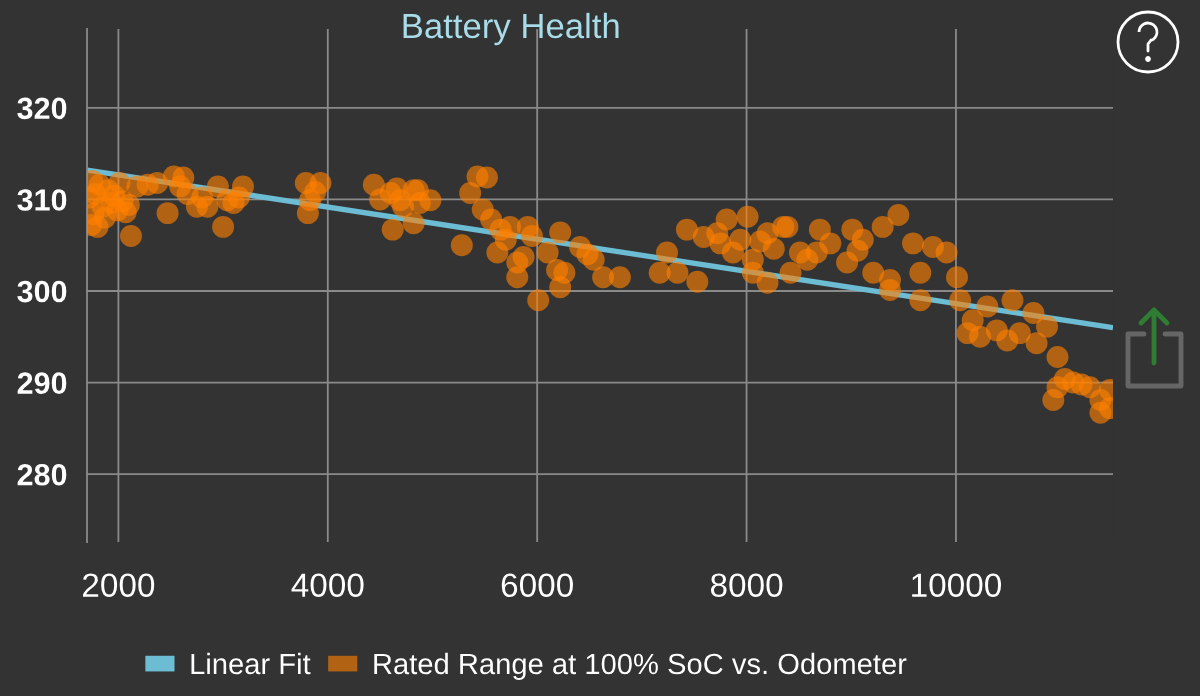 The image size is (1200, 696). Describe the element at coordinates (640, 666) in the screenshot. I see `legend-label: Rated Range at 100% SoC vs. Odometer` at that location.